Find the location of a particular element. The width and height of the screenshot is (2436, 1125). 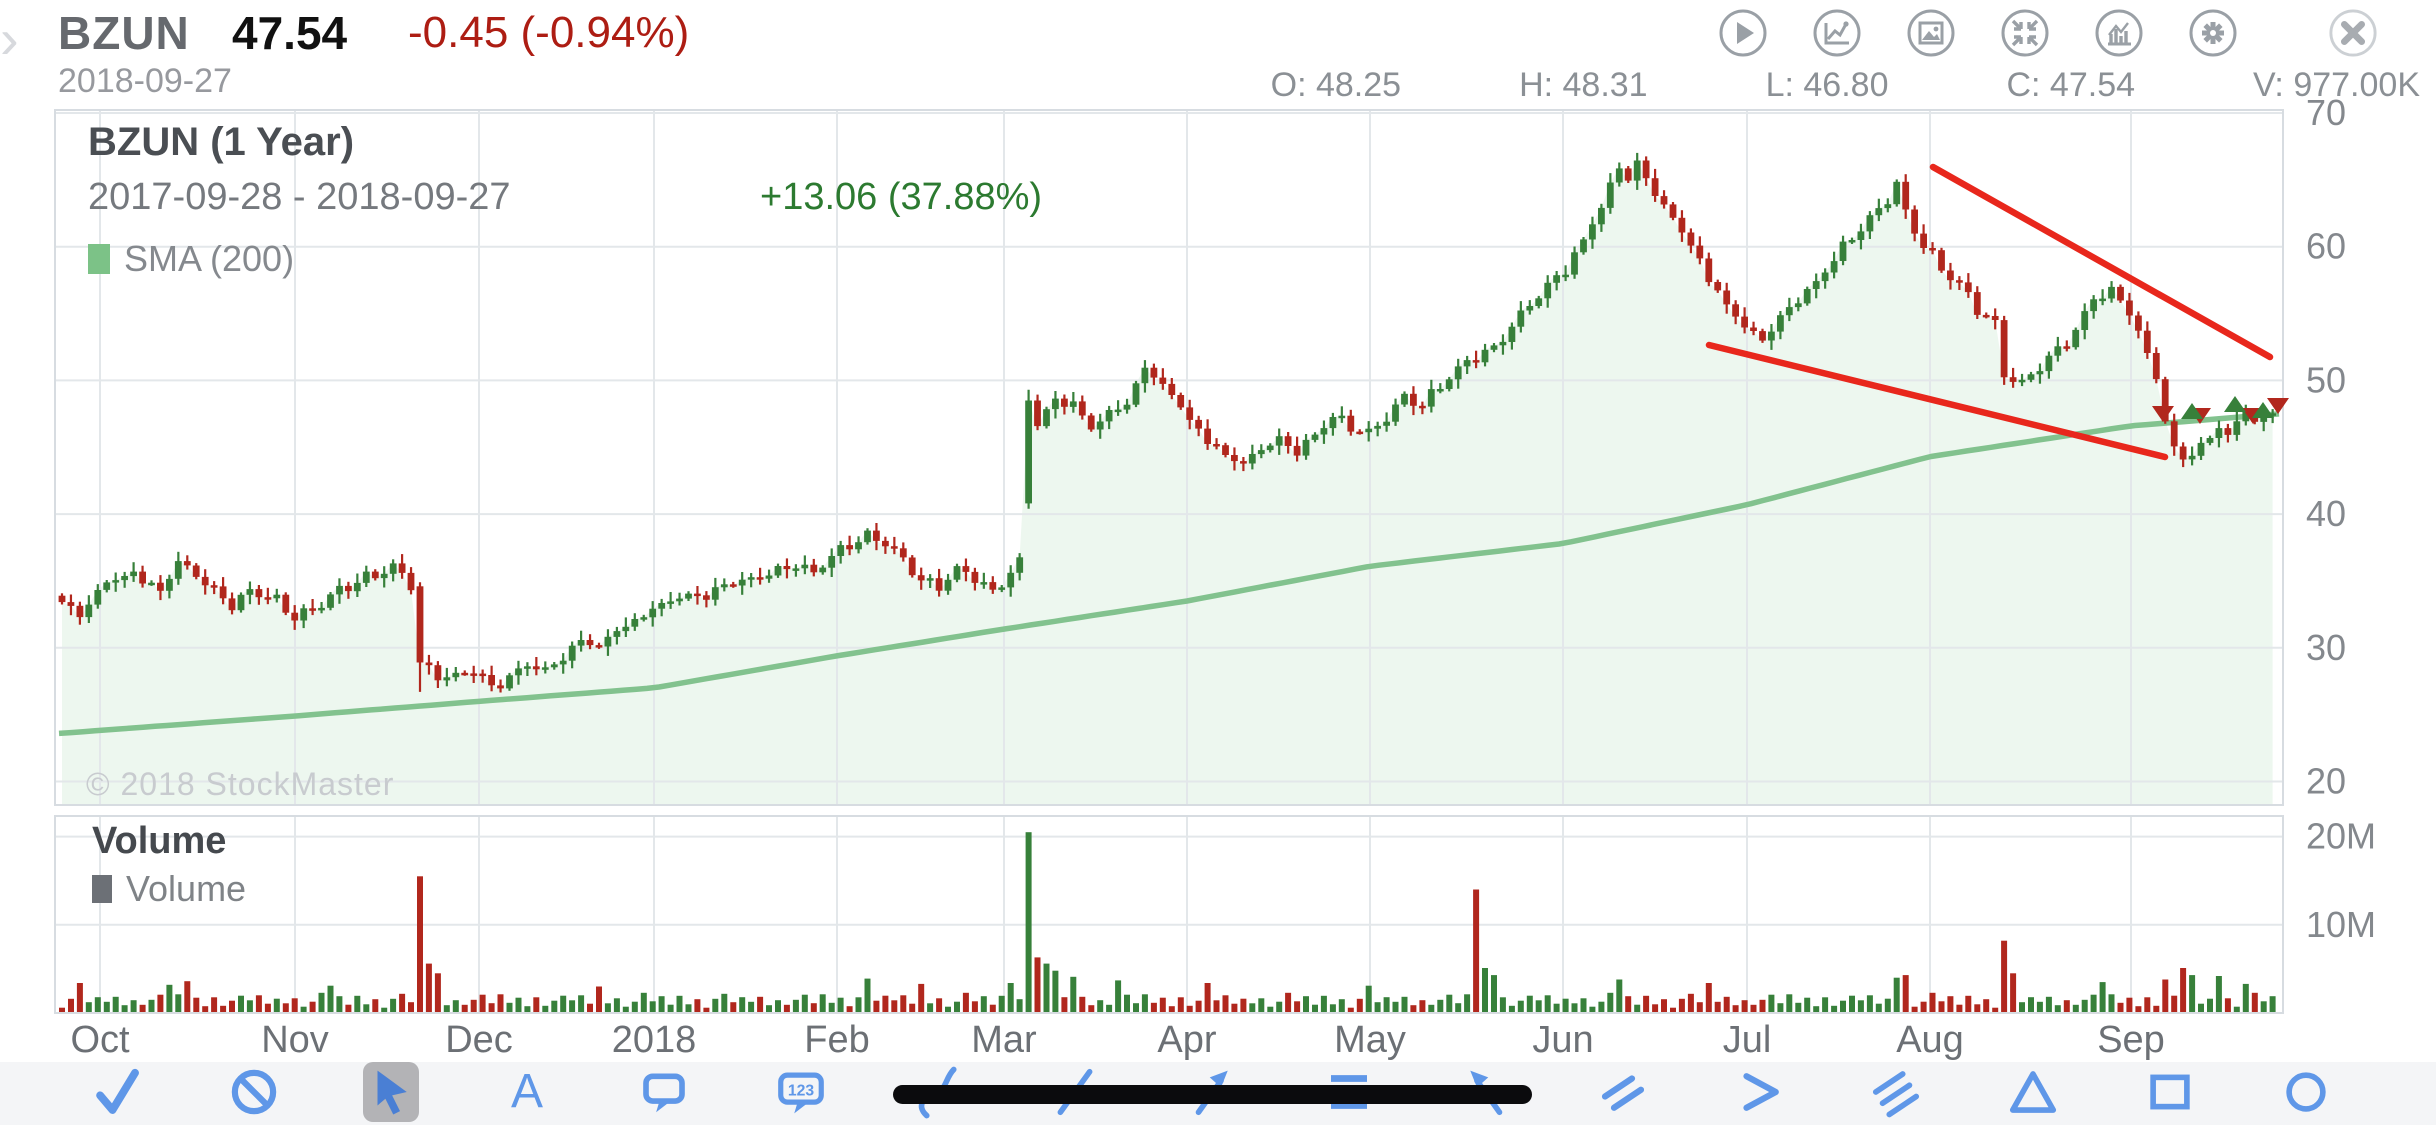

sma-legend: SMA (200) is located at coordinates (191, 259).